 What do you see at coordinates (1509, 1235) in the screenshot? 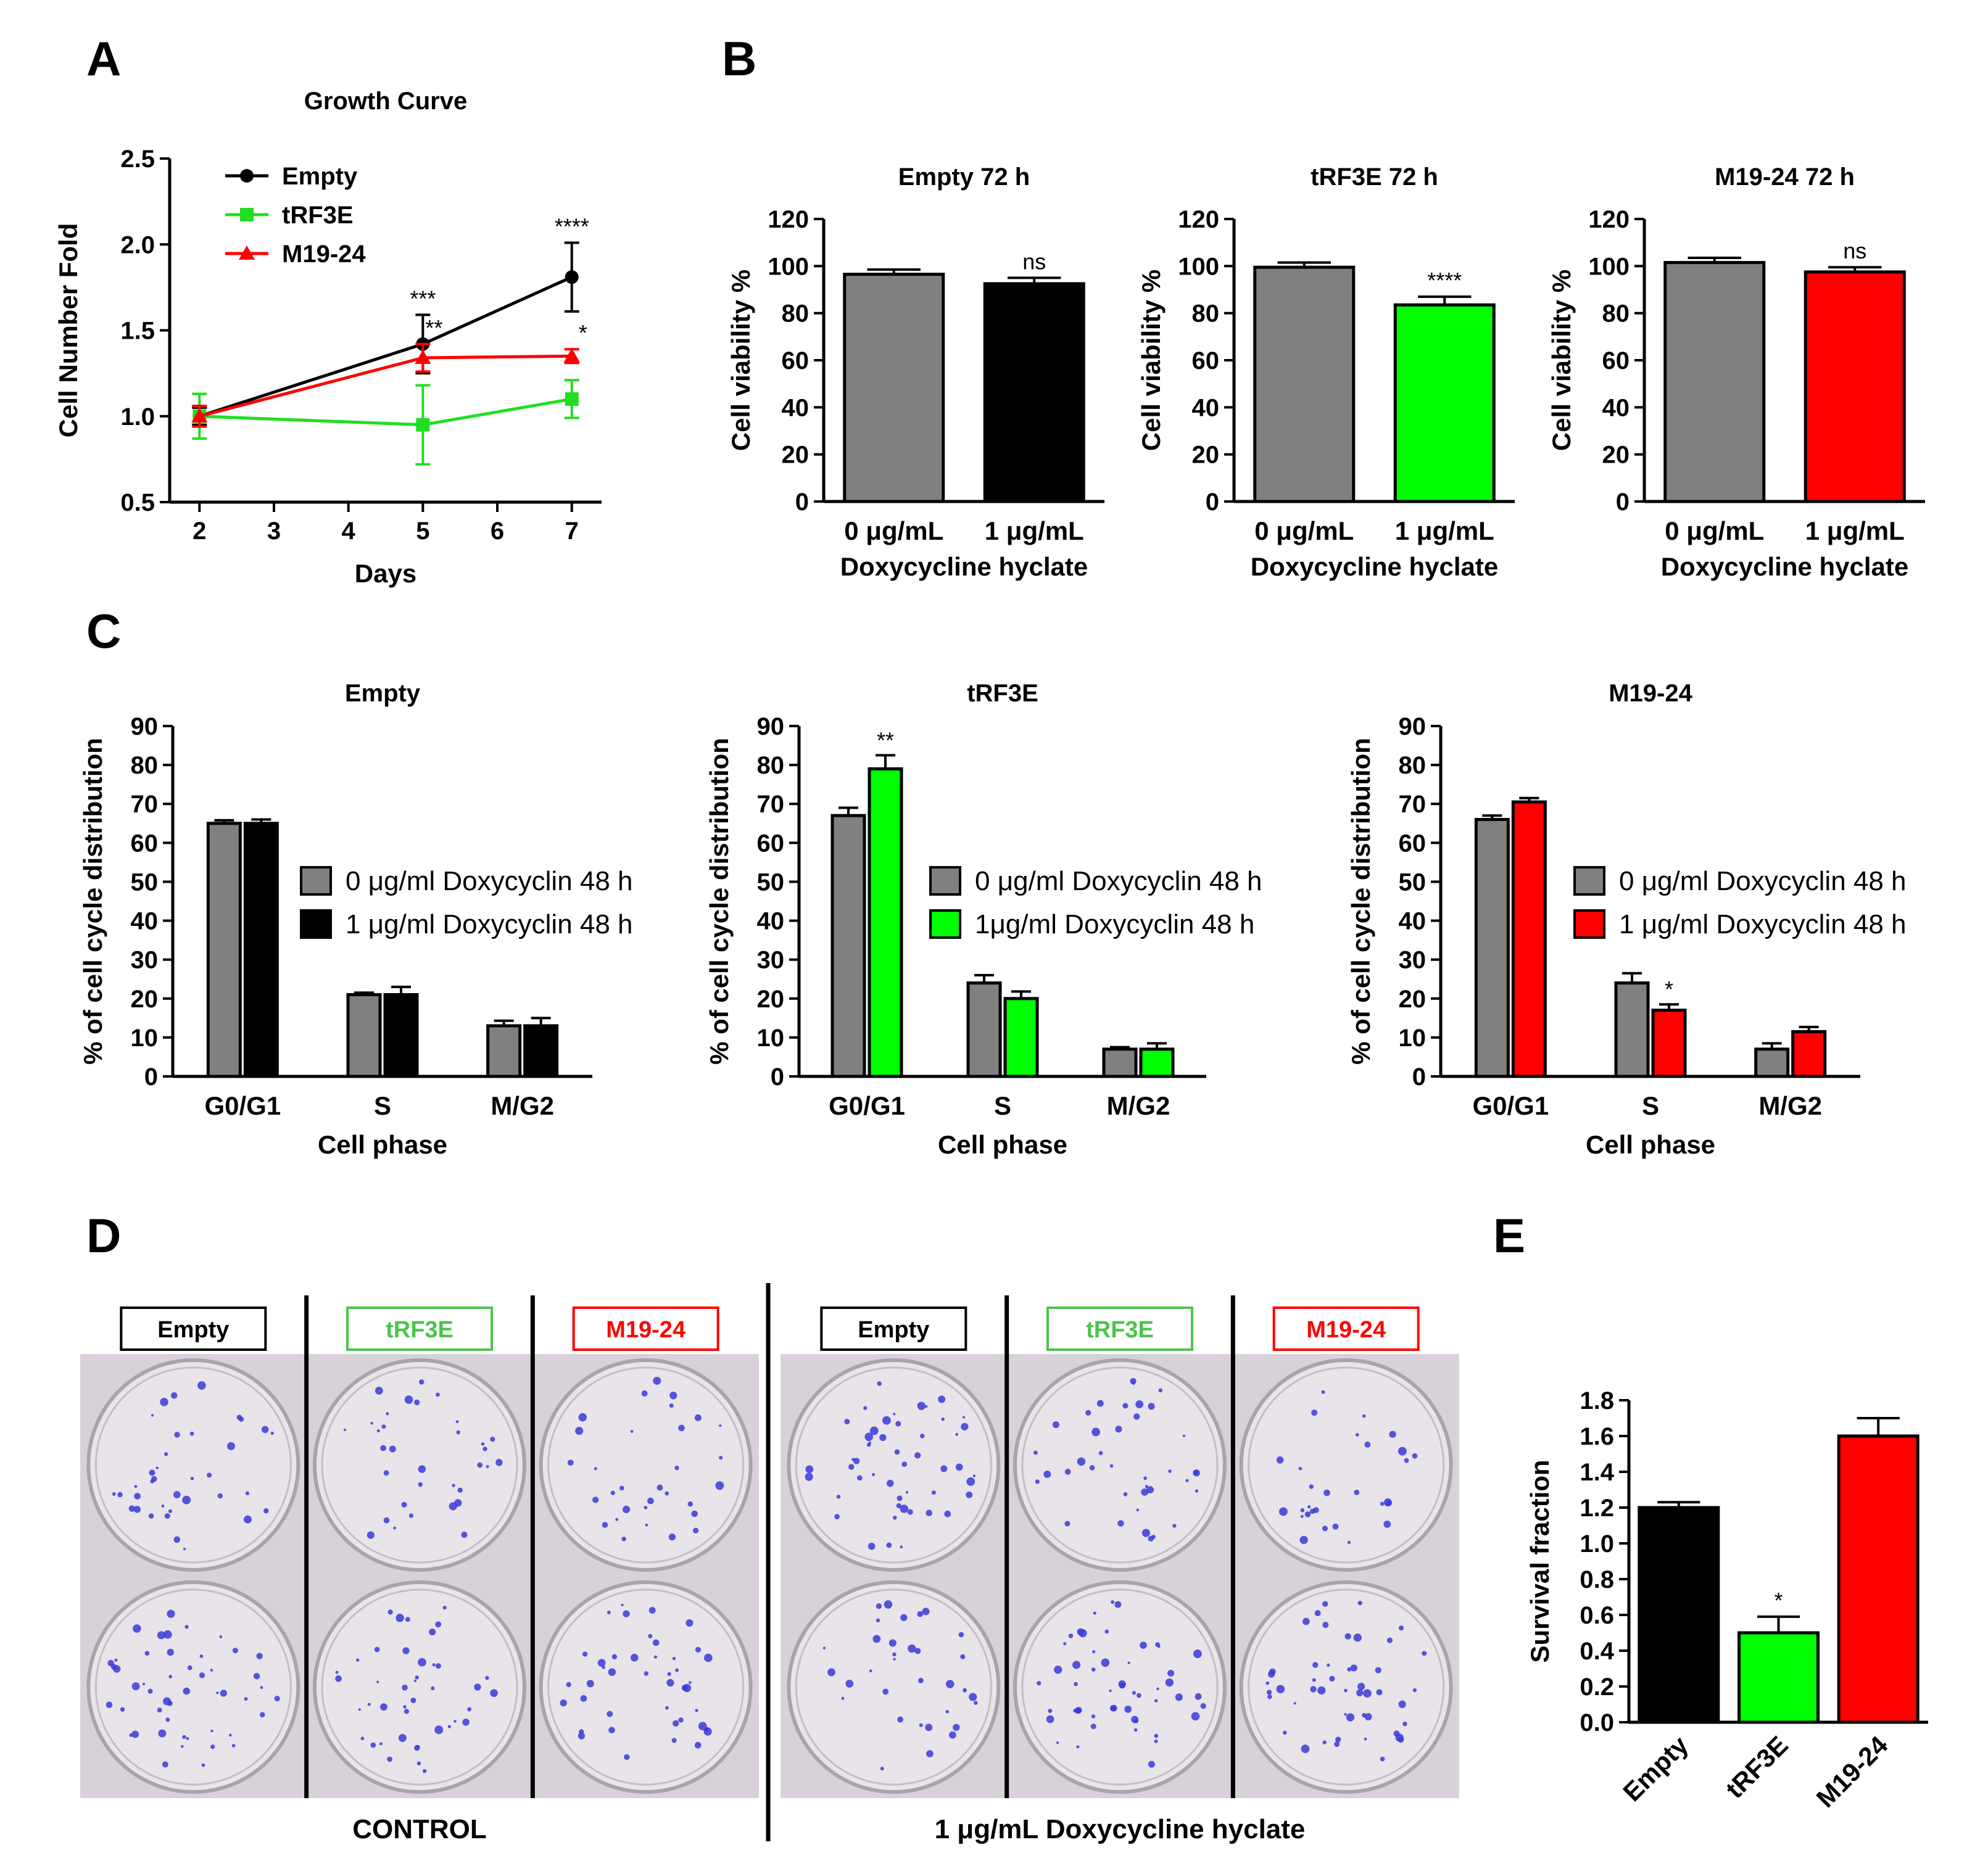
I see `panel-label-e: E` at bounding box center [1509, 1235].